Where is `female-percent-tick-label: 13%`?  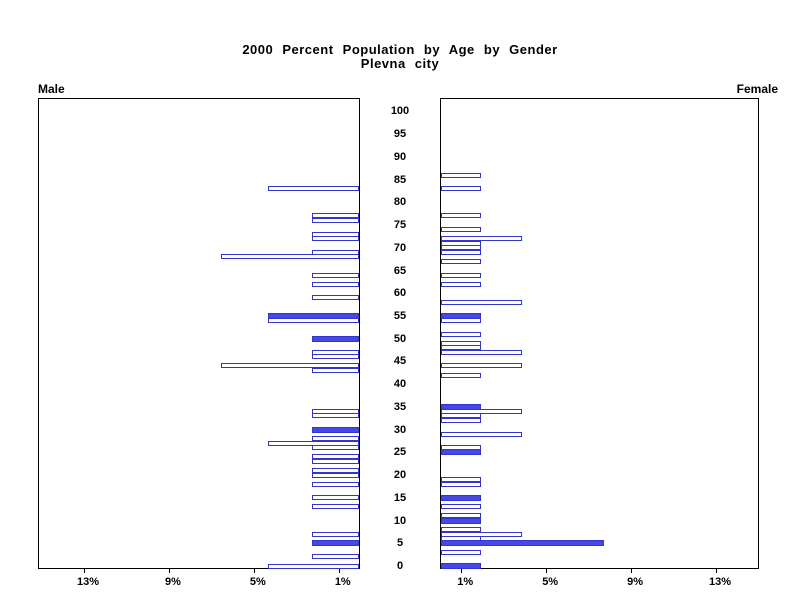
female-percent-tick-label: 13% is located at coordinates (719, 582).